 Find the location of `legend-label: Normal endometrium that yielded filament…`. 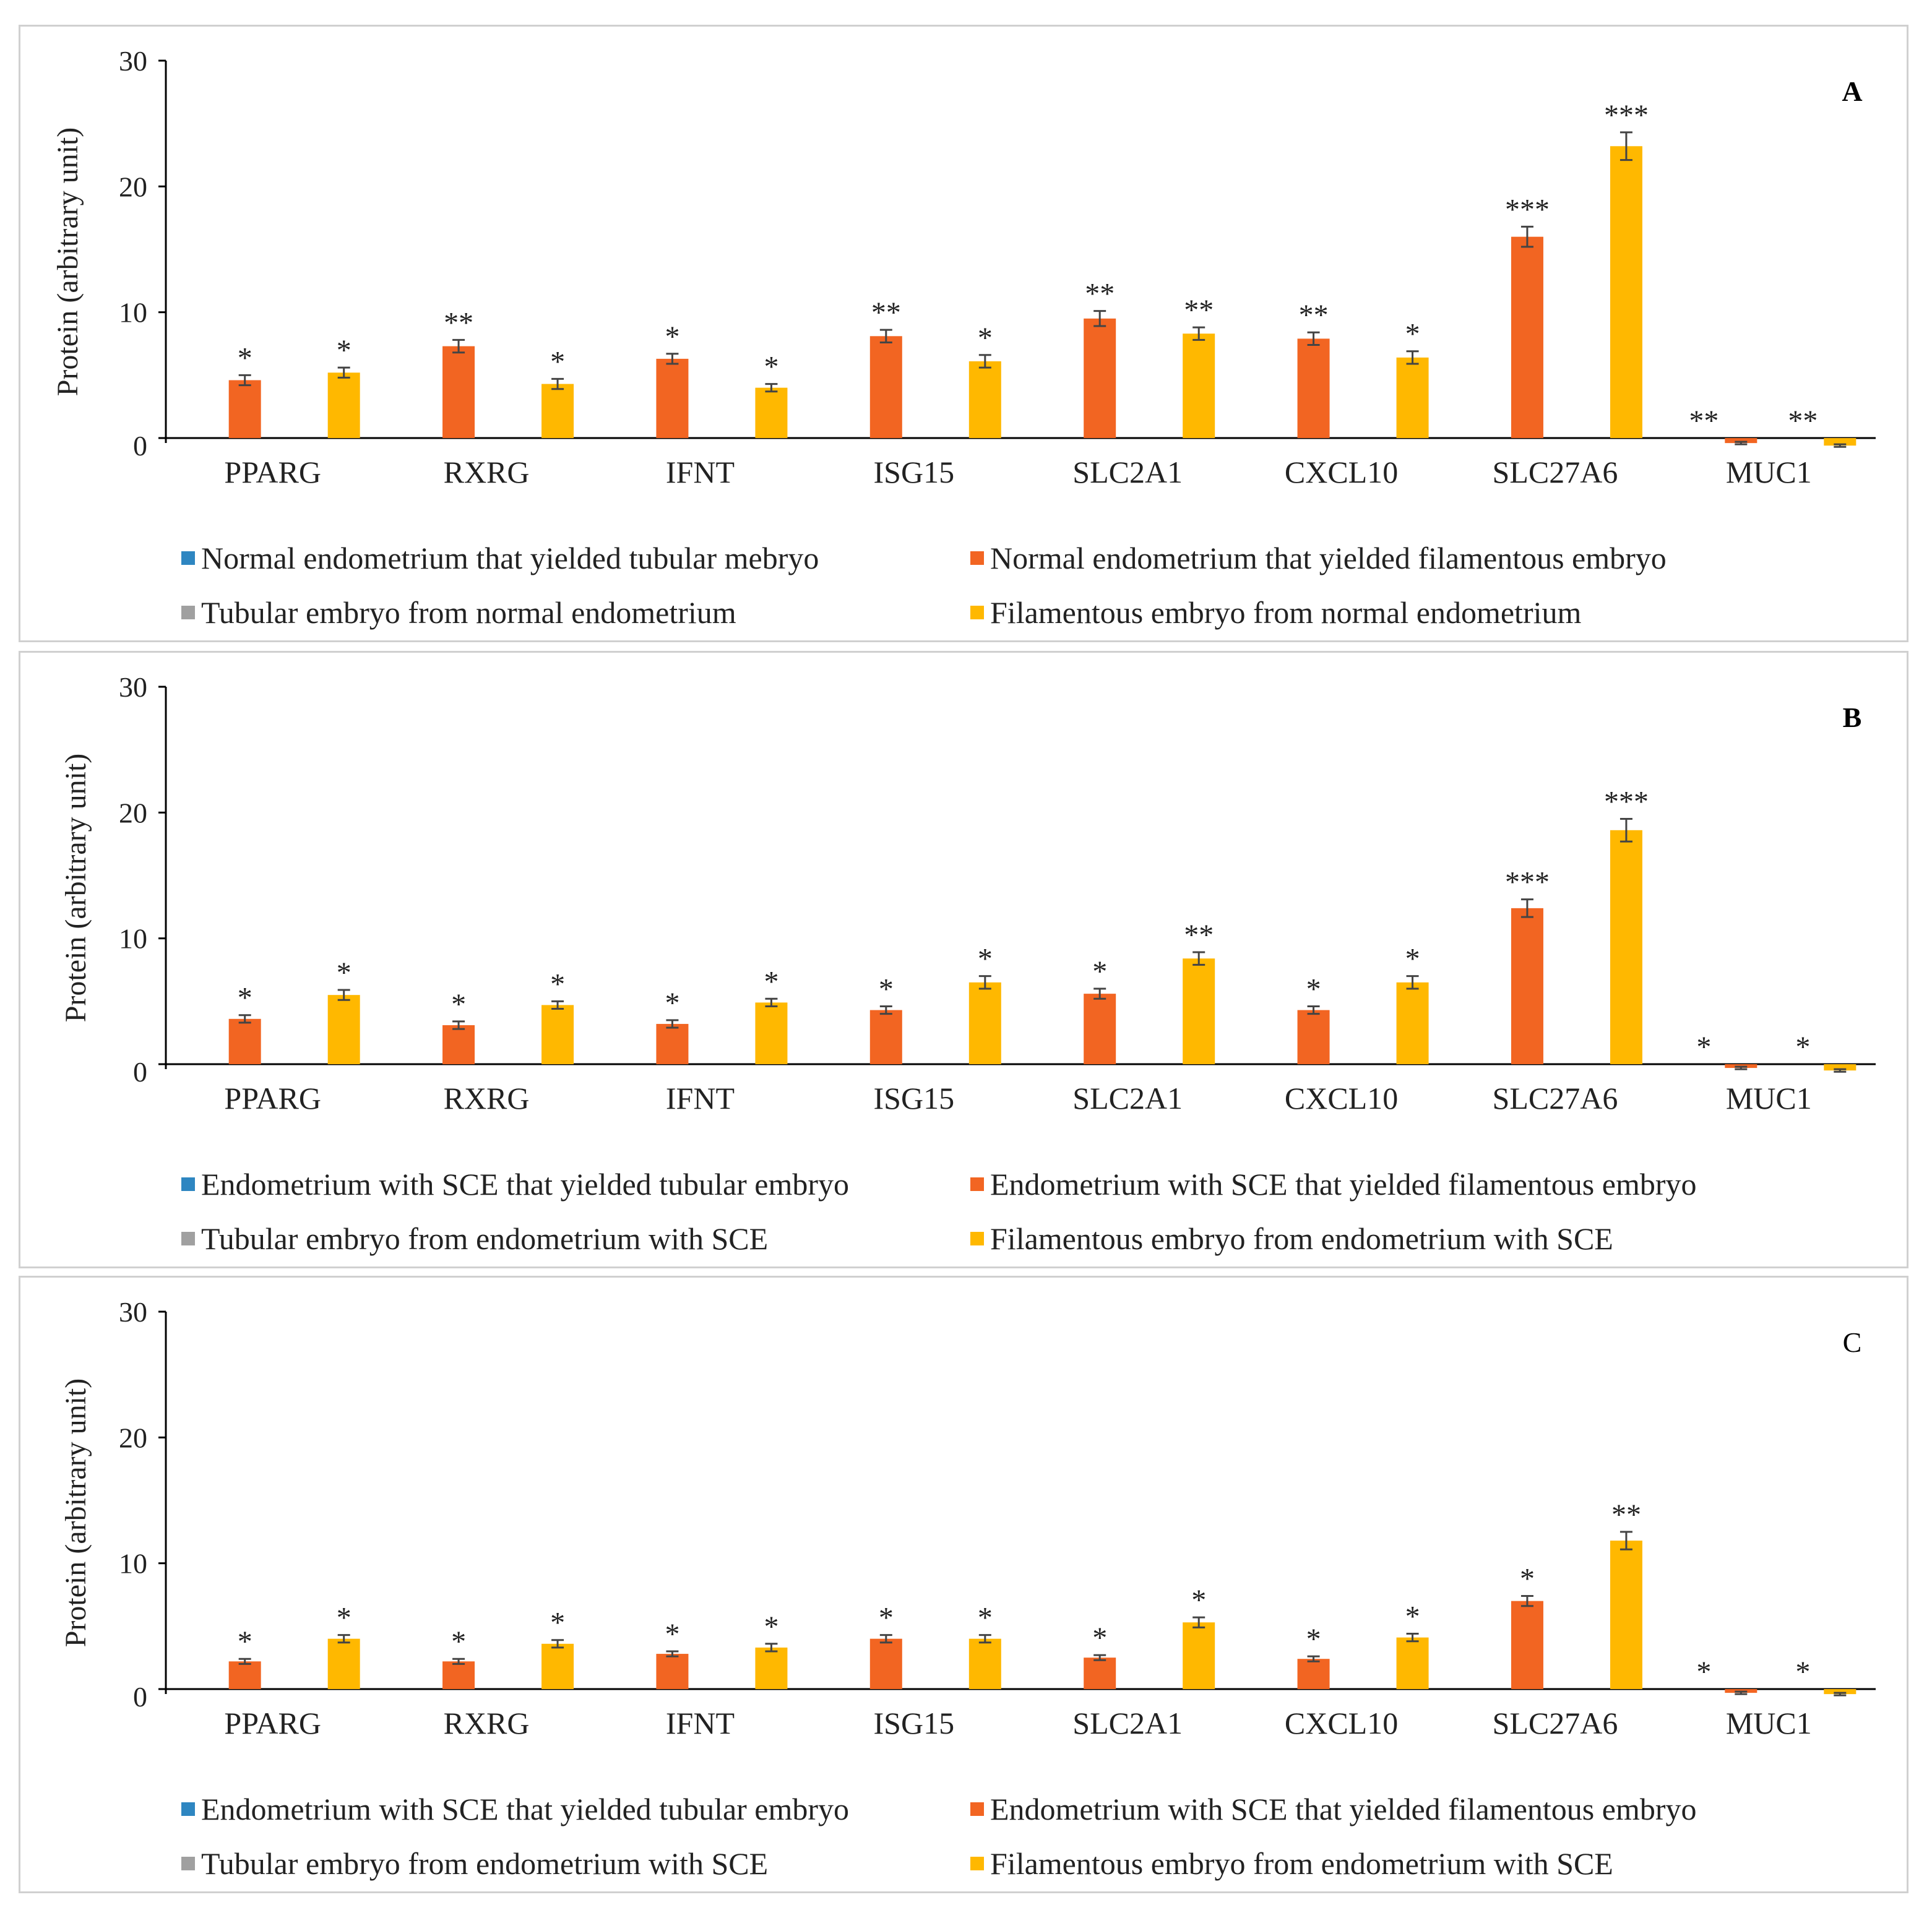

legend-label: Normal endometrium that yielded filament… is located at coordinates (1328, 558).